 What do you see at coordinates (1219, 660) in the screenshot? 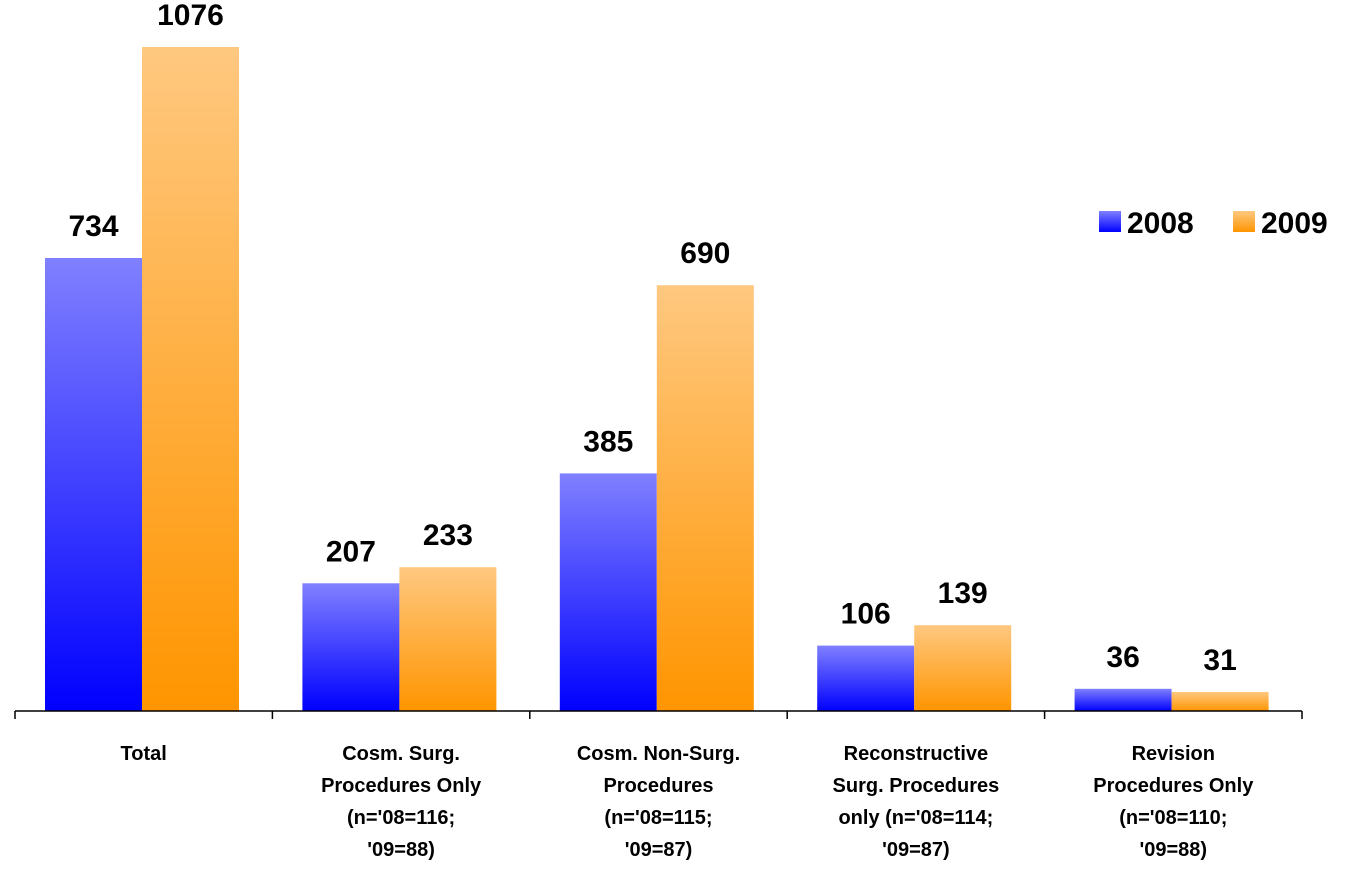
I see `value-label-2009-cat5: 31` at bounding box center [1219, 660].